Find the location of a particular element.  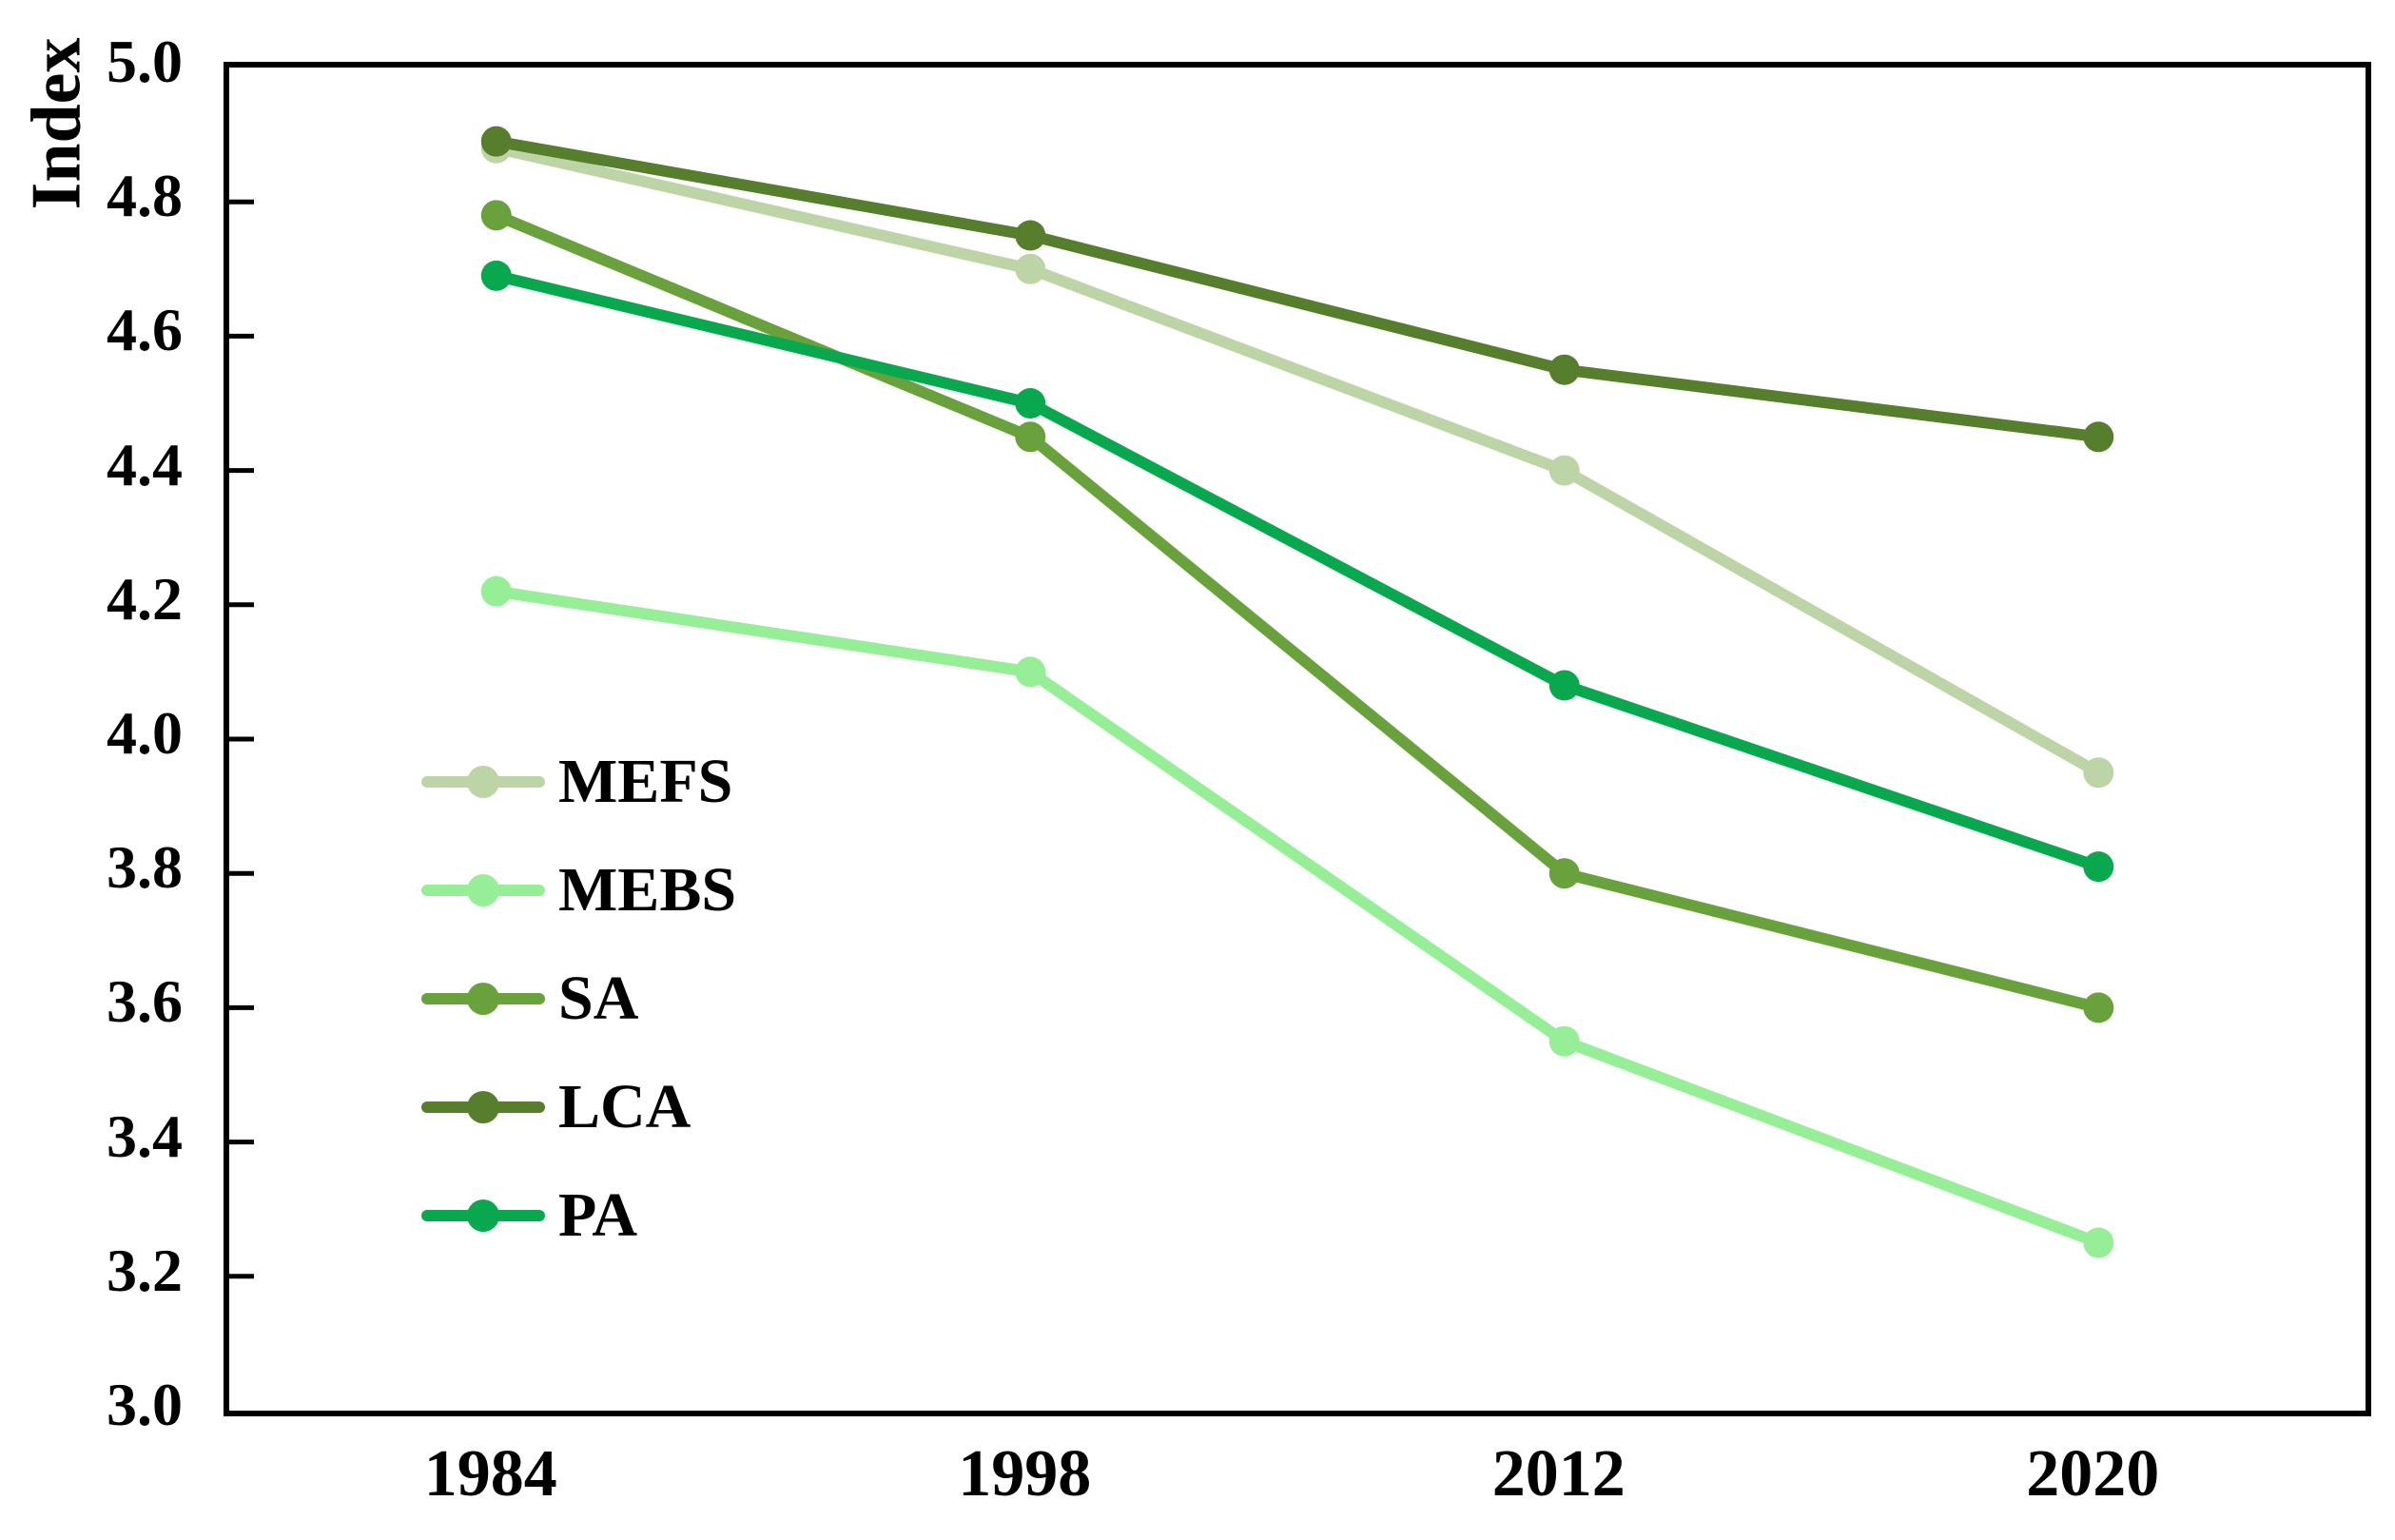

x-tick-label-2012: 2012 is located at coordinates (1558, 1474).